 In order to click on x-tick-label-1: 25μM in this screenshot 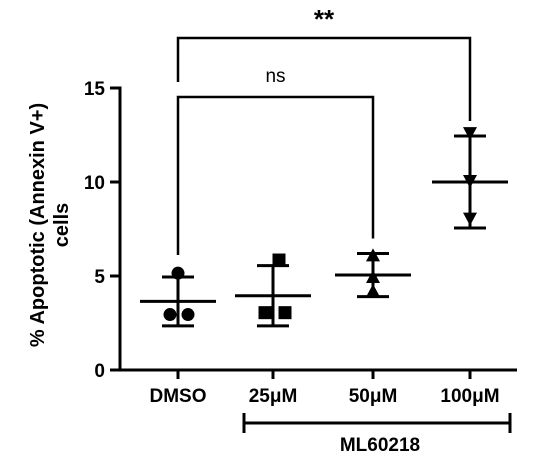, I will do `click(273, 396)`.